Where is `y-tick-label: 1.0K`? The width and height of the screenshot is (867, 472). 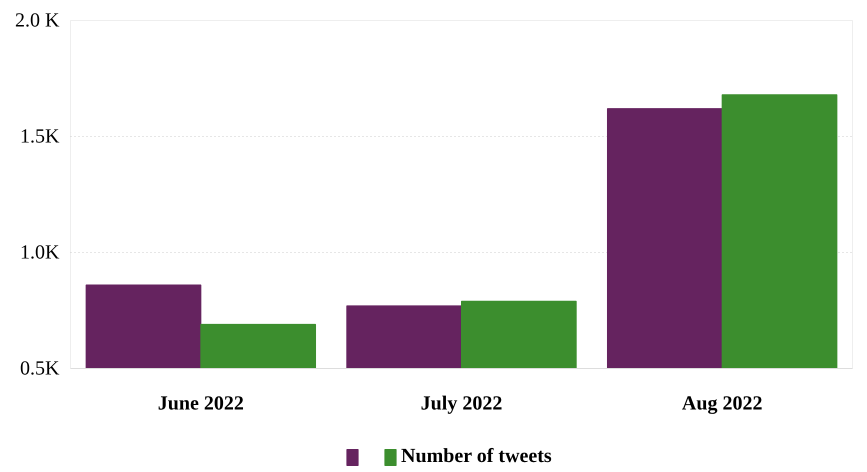
y-tick-label: 1.0K is located at coordinates (40, 253).